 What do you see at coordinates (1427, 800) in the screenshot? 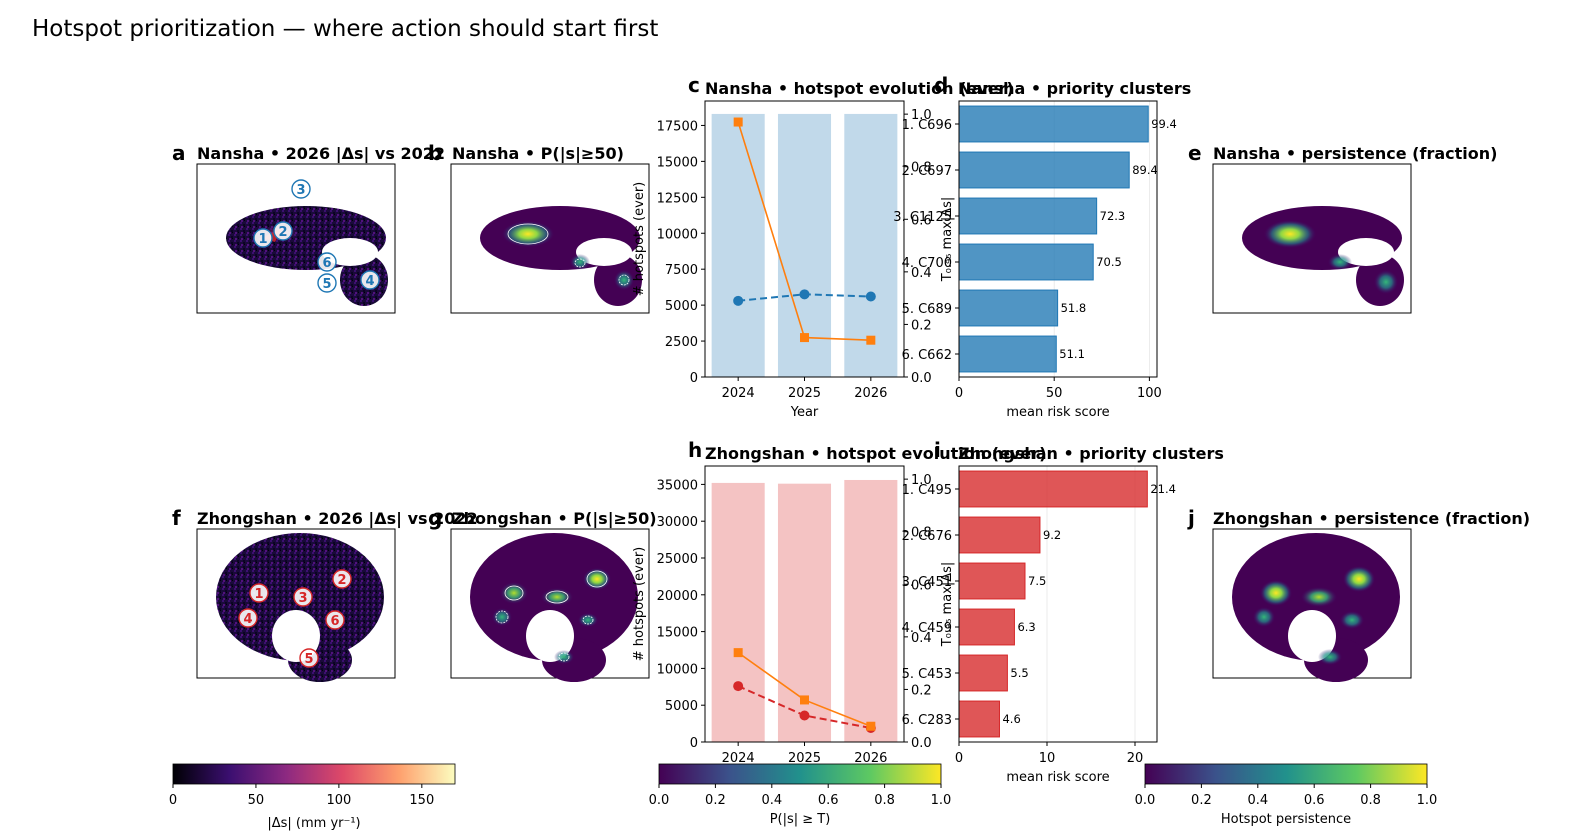
I see `colorbar-tick-label: 1.0` at bounding box center [1427, 800].